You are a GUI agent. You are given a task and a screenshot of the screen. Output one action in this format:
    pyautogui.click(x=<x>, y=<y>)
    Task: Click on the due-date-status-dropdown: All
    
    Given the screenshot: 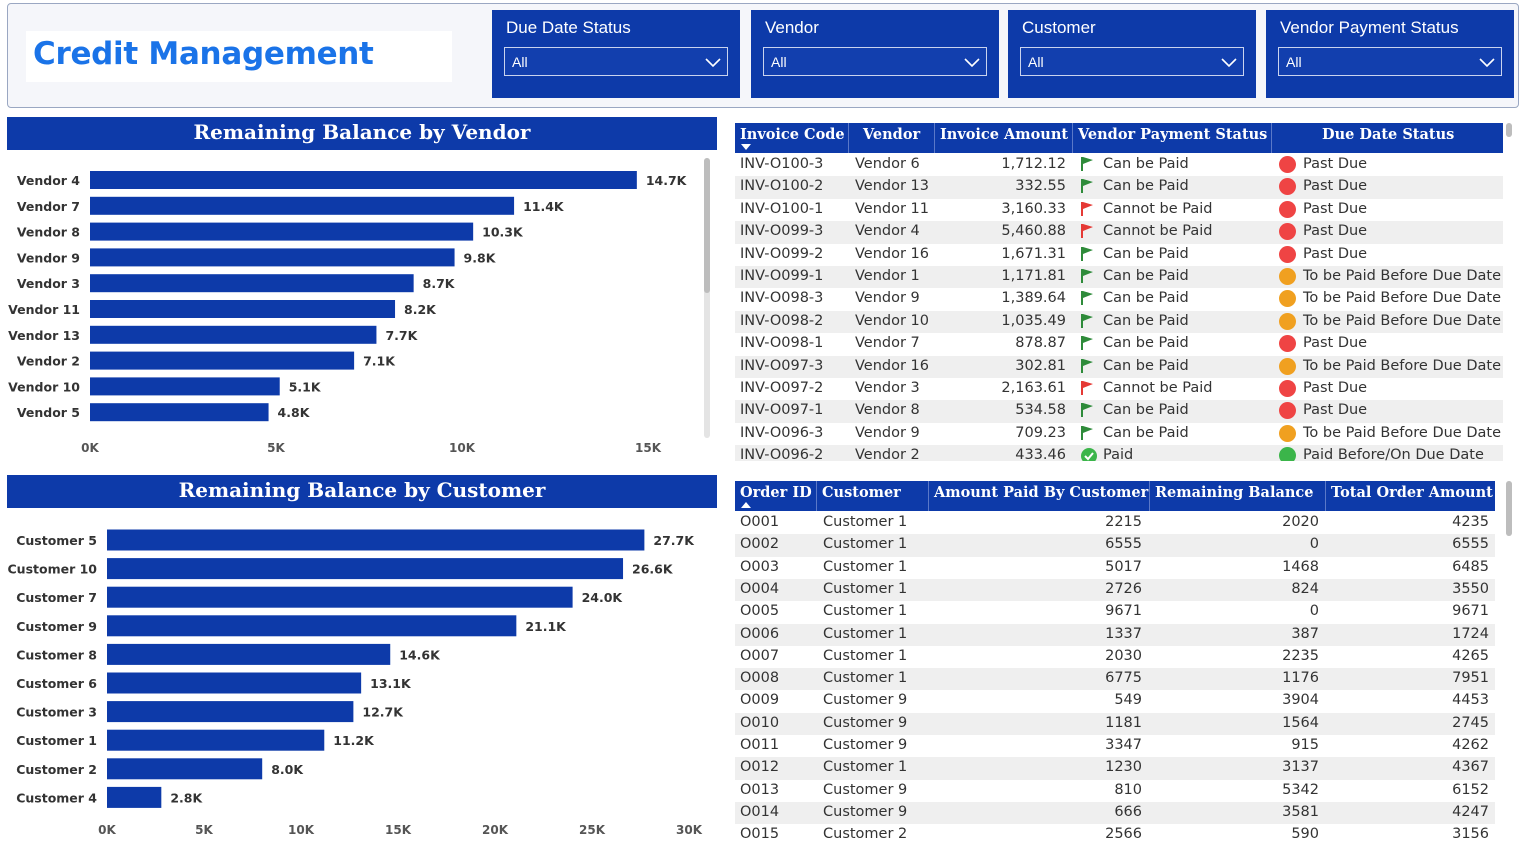 What is the action you would take?
    pyautogui.click(x=616, y=61)
    